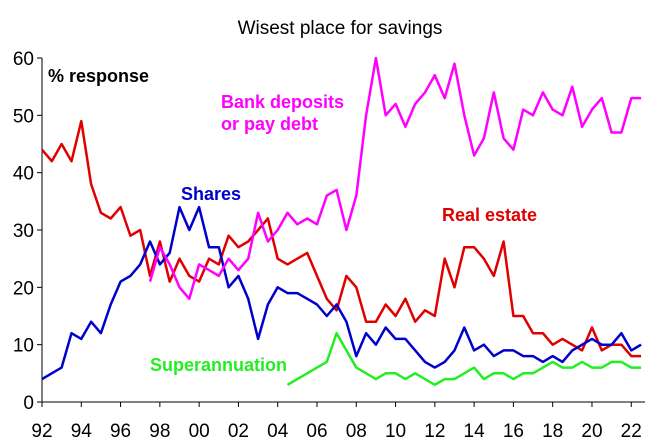 The height and width of the screenshot is (446, 659). Describe the element at coordinates (199, 431) in the screenshot. I see `x-tick-label: 00` at that location.